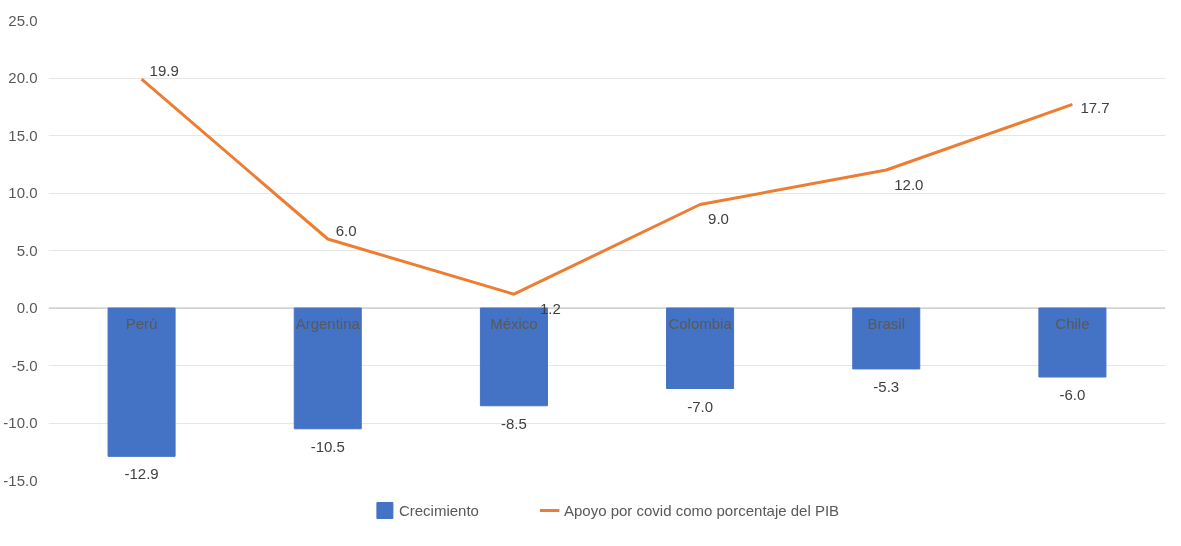 The image size is (1181, 546). Describe the element at coordinates (27, 307) in the screenshot. I see `y-tick-label: 0.0` at that location.